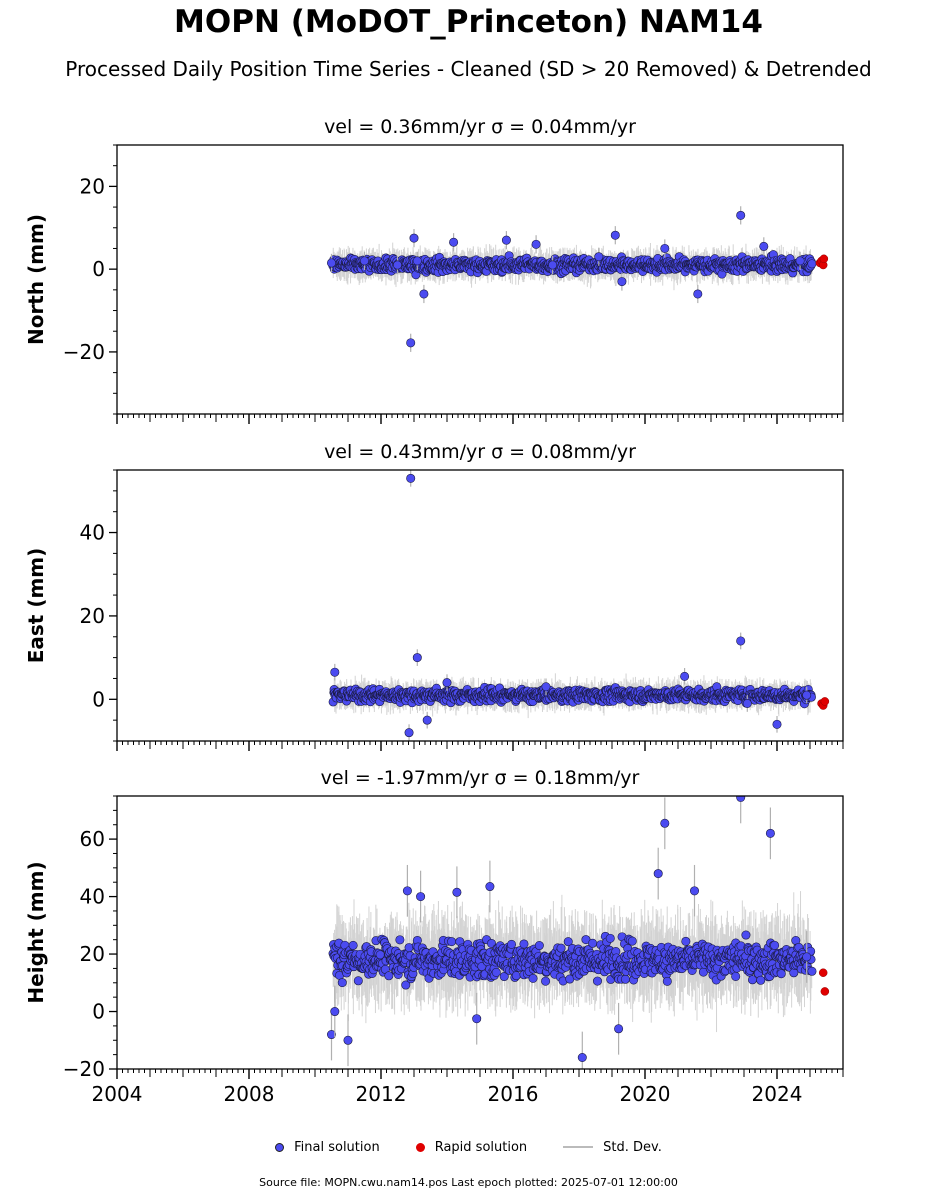 The width and height of the screenshot is (937, 1200). I want to click on plot-area-east, so click(579, 605).